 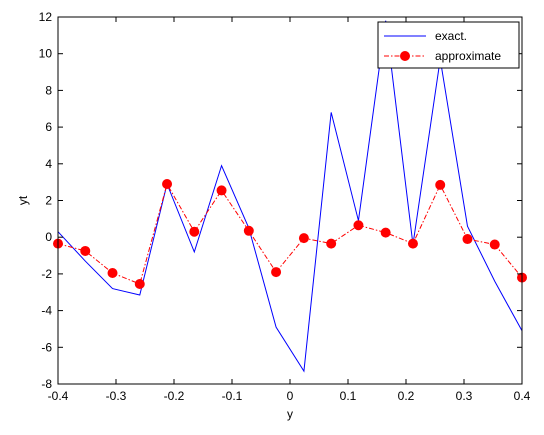 What do you see at coordinates (232, 396) in the screenshot?
I see `x-tick-label: -0.1` at bounding box center [232, 396].